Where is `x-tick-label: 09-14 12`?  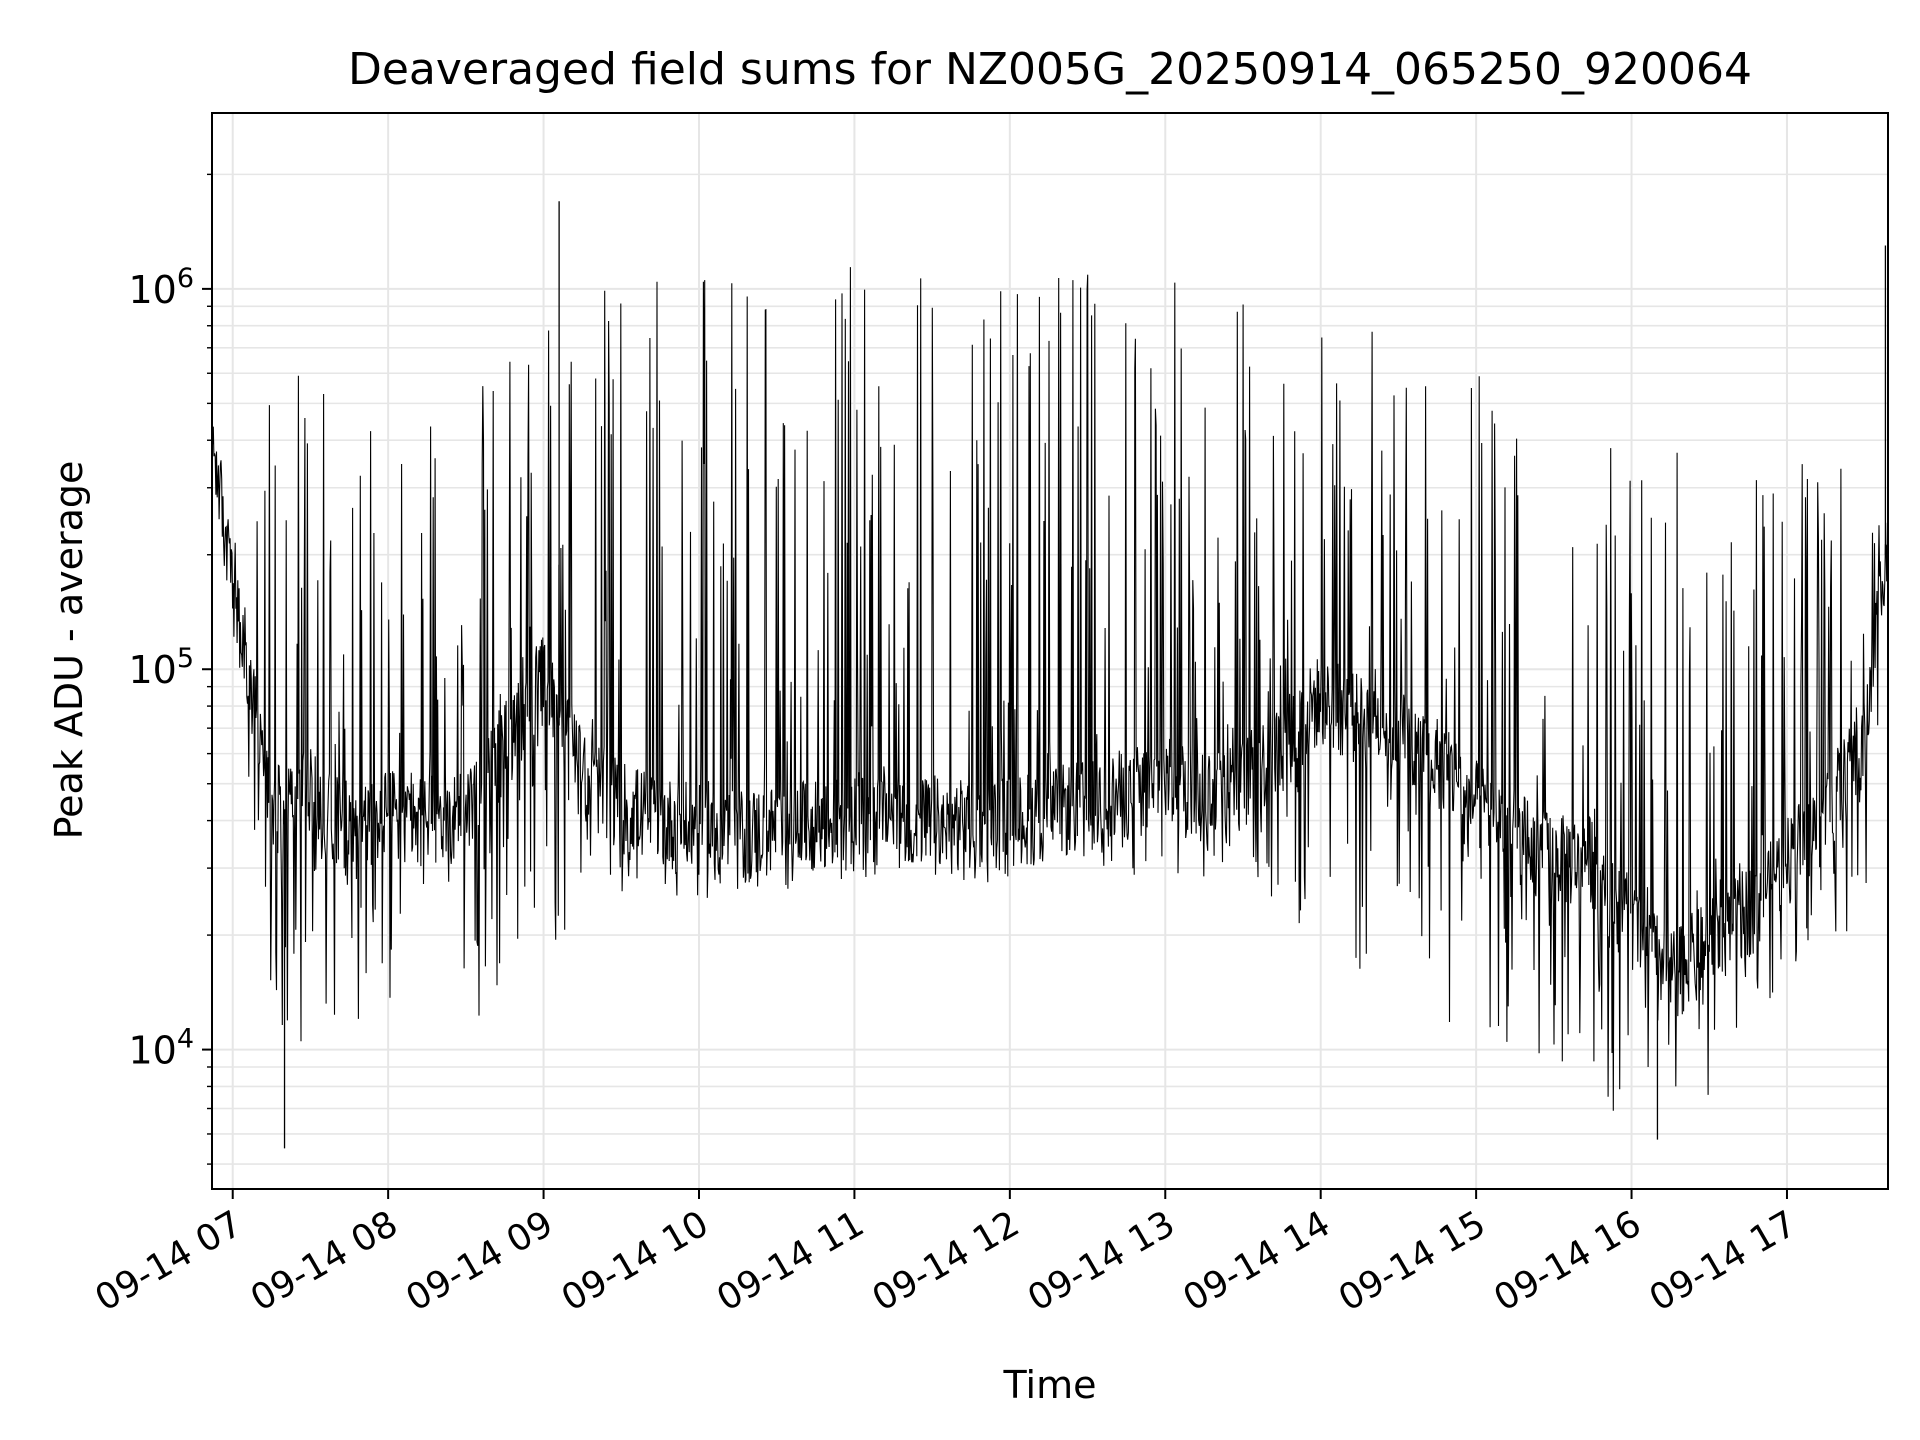 x-tick-label: 09-14 12 is located at coordinates (946, 1261).